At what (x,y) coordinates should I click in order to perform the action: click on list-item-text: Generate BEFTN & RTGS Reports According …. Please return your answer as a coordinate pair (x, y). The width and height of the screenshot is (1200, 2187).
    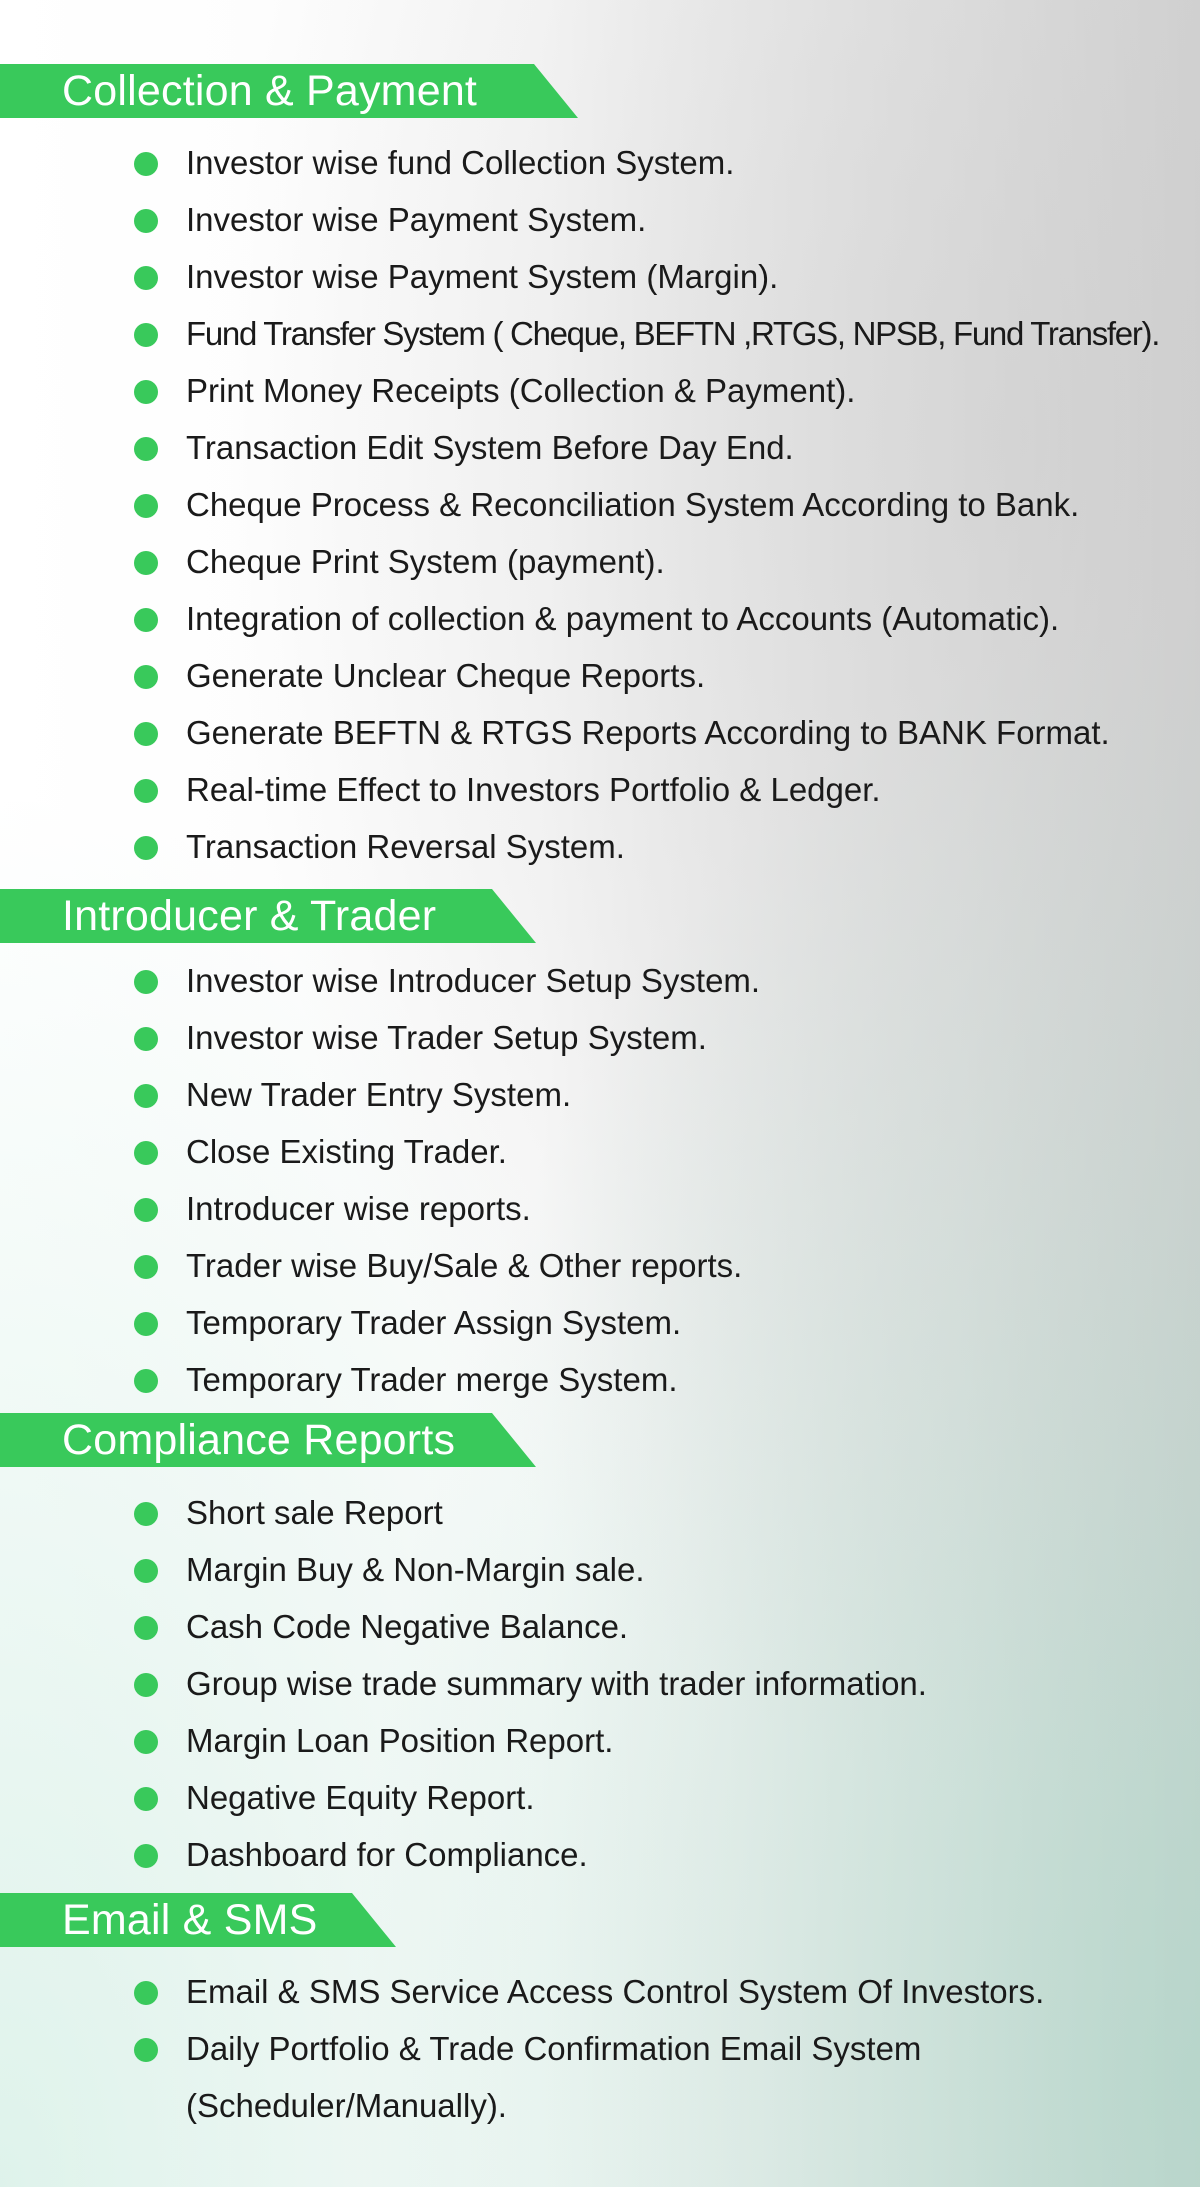
    Looking at the image, I should click on (648, 732).